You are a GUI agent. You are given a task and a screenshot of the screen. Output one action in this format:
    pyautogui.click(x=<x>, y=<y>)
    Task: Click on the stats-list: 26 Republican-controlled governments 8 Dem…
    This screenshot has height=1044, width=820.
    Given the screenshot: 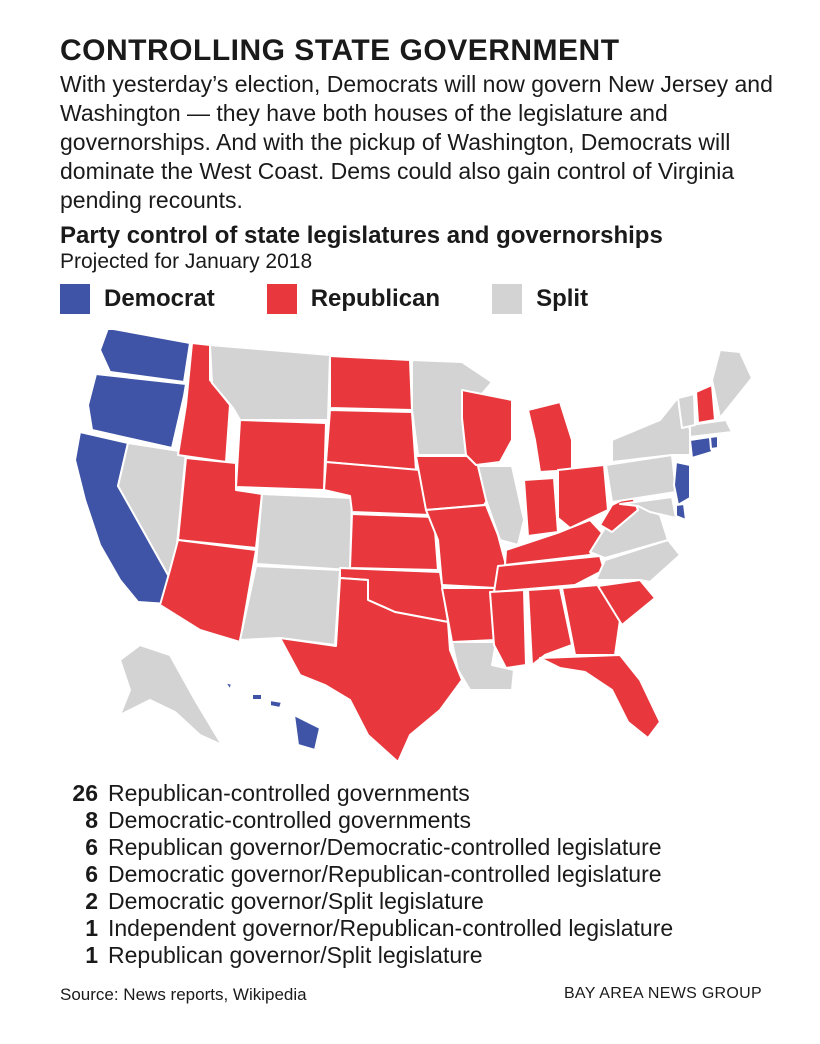 What is the action you would take?
    pyautogui.click(x=366, y=874)
    